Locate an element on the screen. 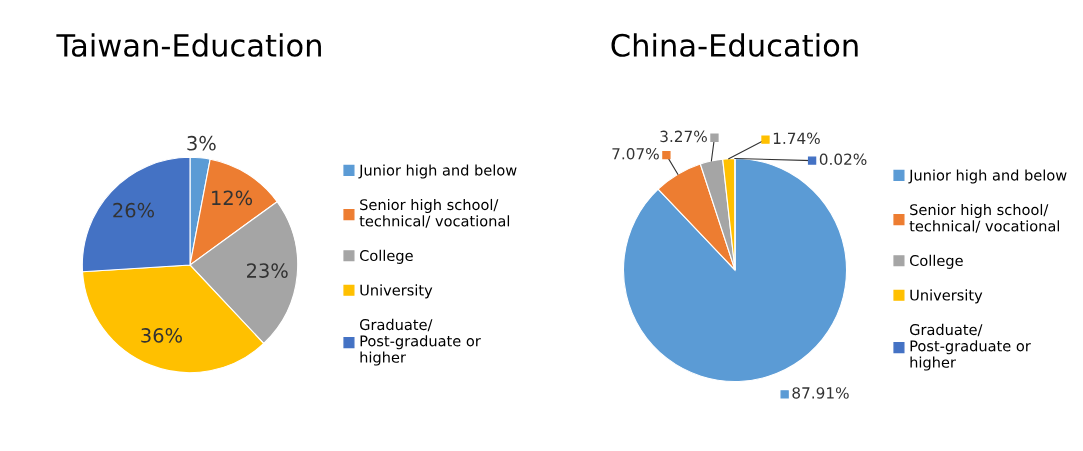 Image resolution: width=1083 pixels, height=451 pixels. data-label: 12% is located at coordinates (232, 198).